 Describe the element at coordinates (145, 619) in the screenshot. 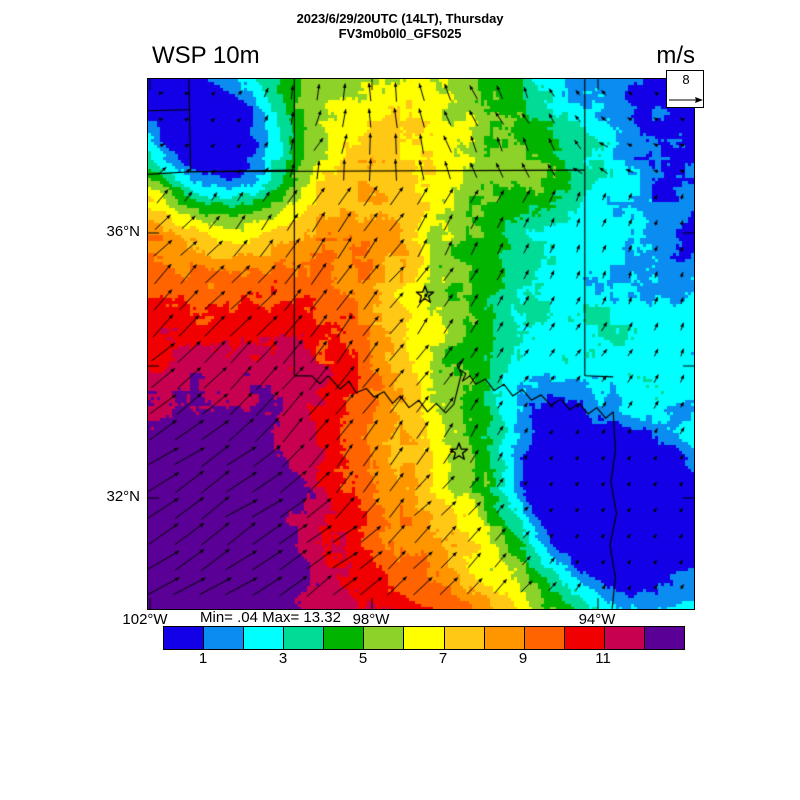

I see `lon-tick-label-102w: 102°W` at that location.